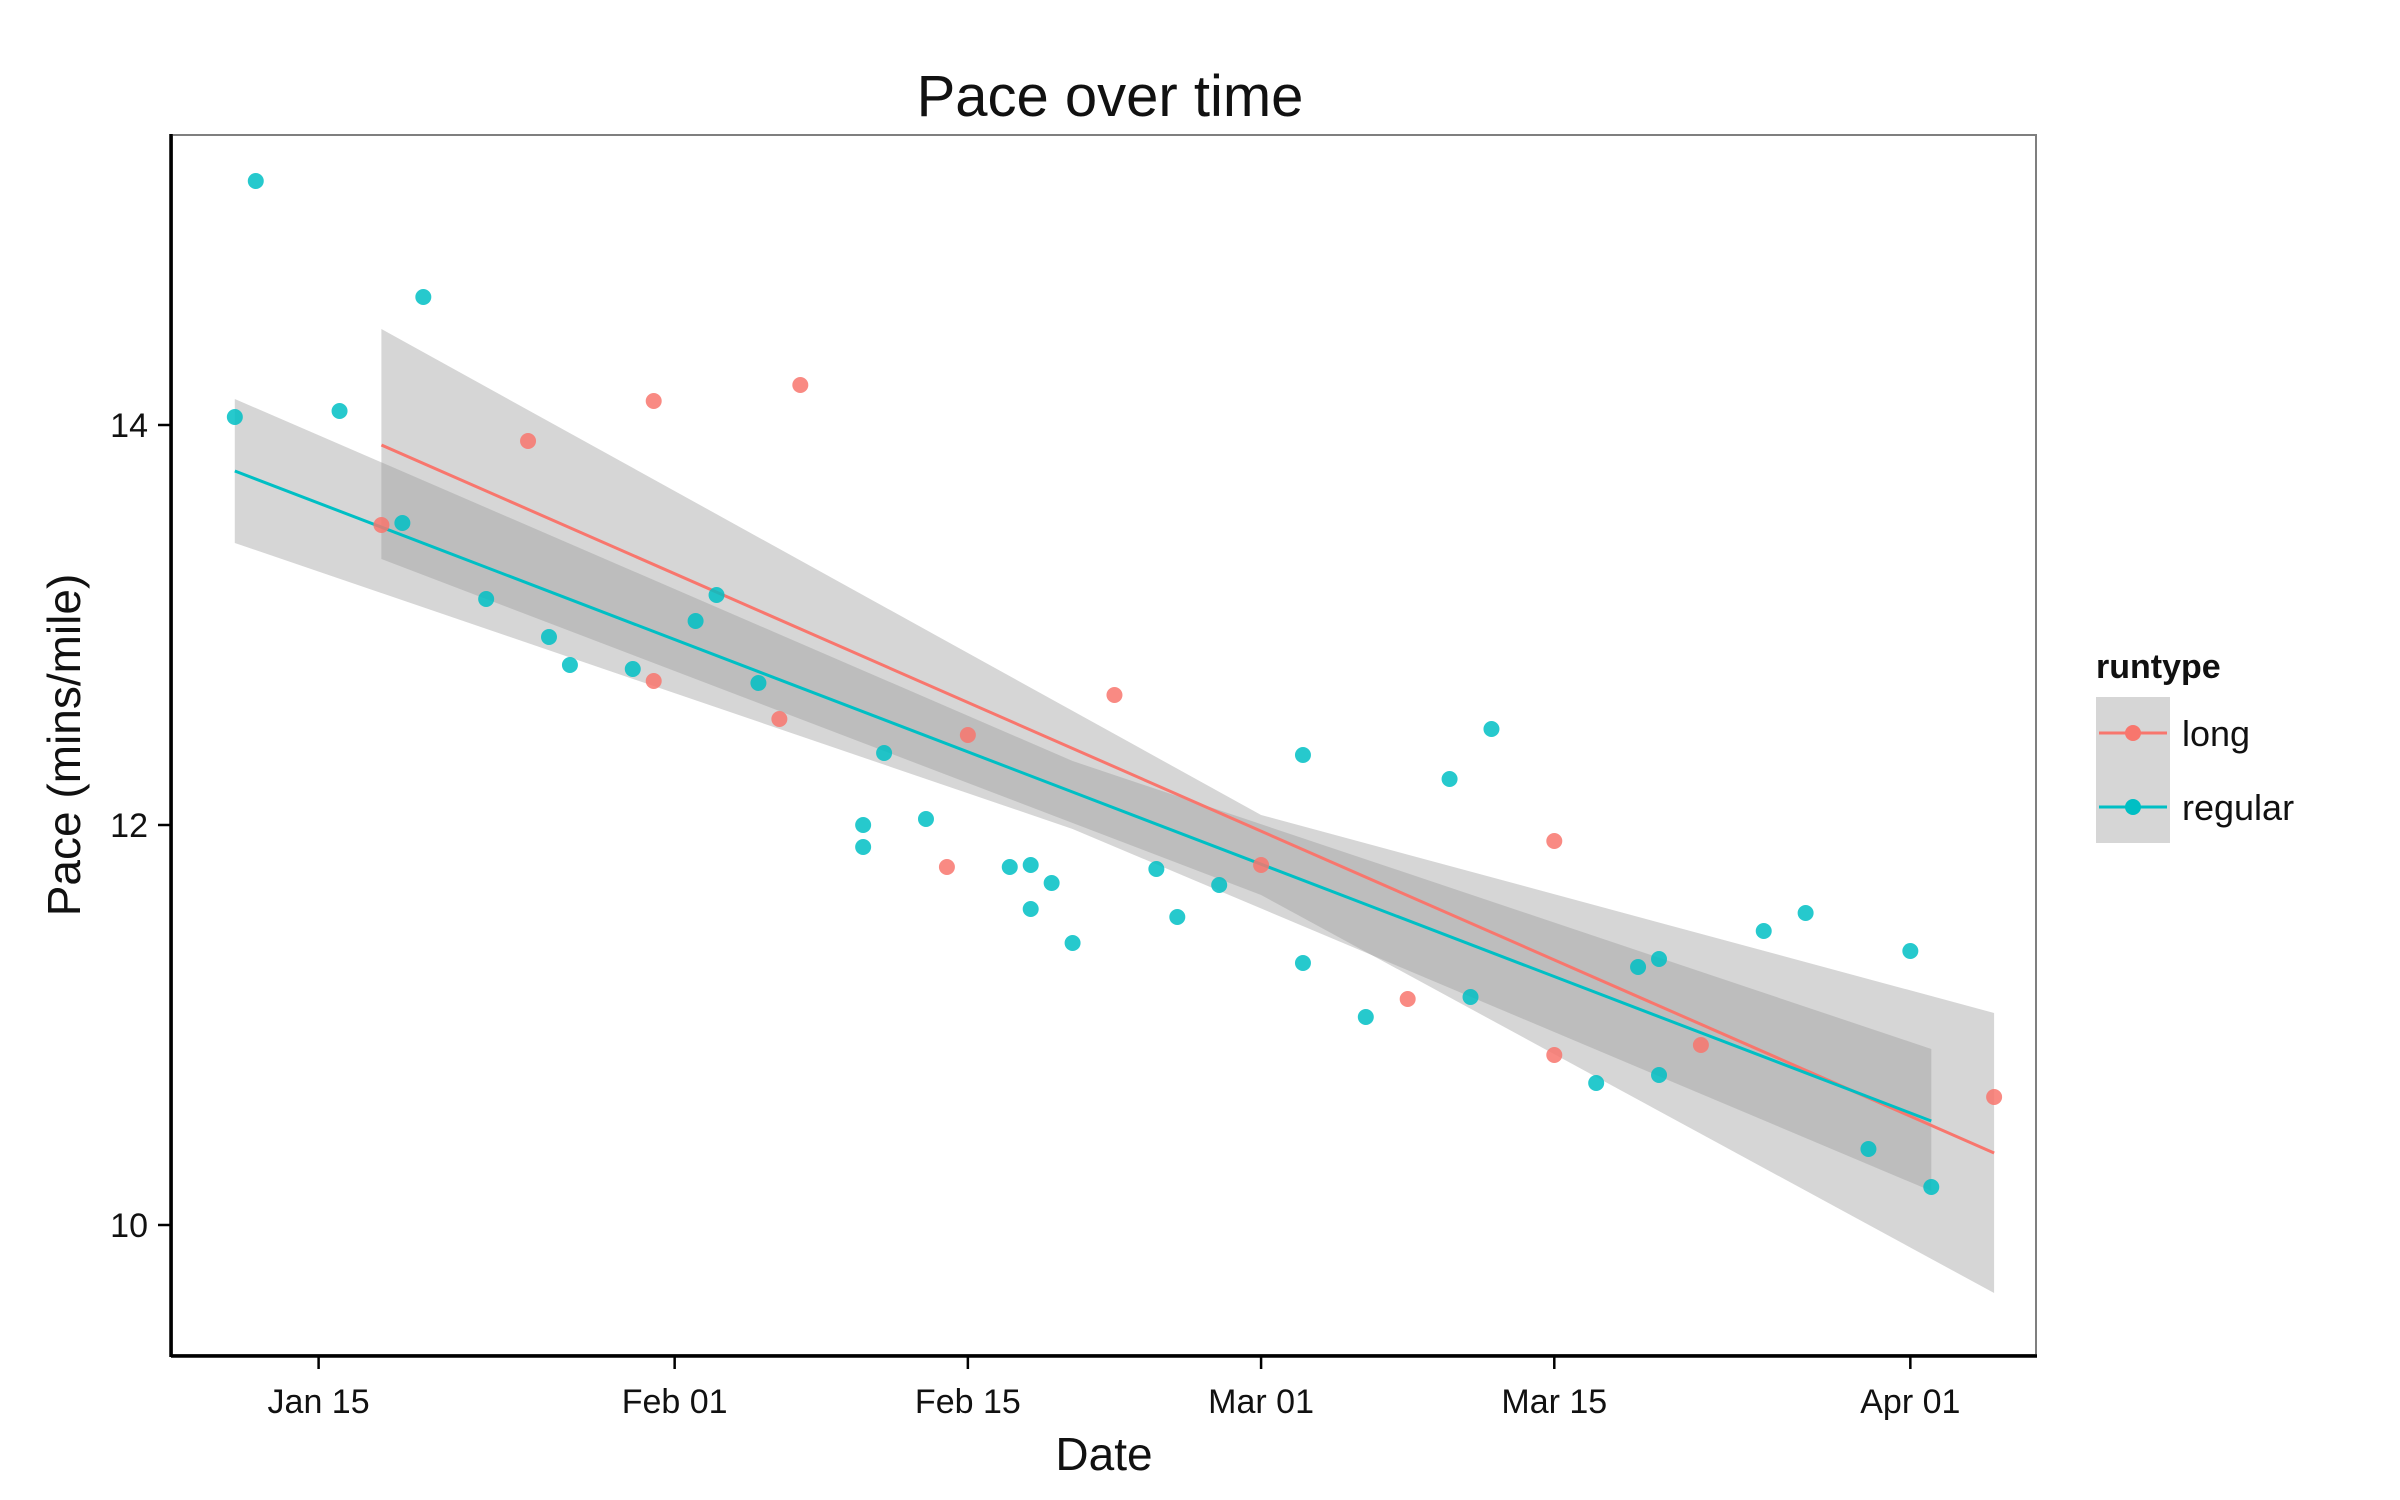  What do you see at coordinates (1110, 96) in the screenshot?
I see `chart-title: Pace over time` at bounding box center [1110, 96].